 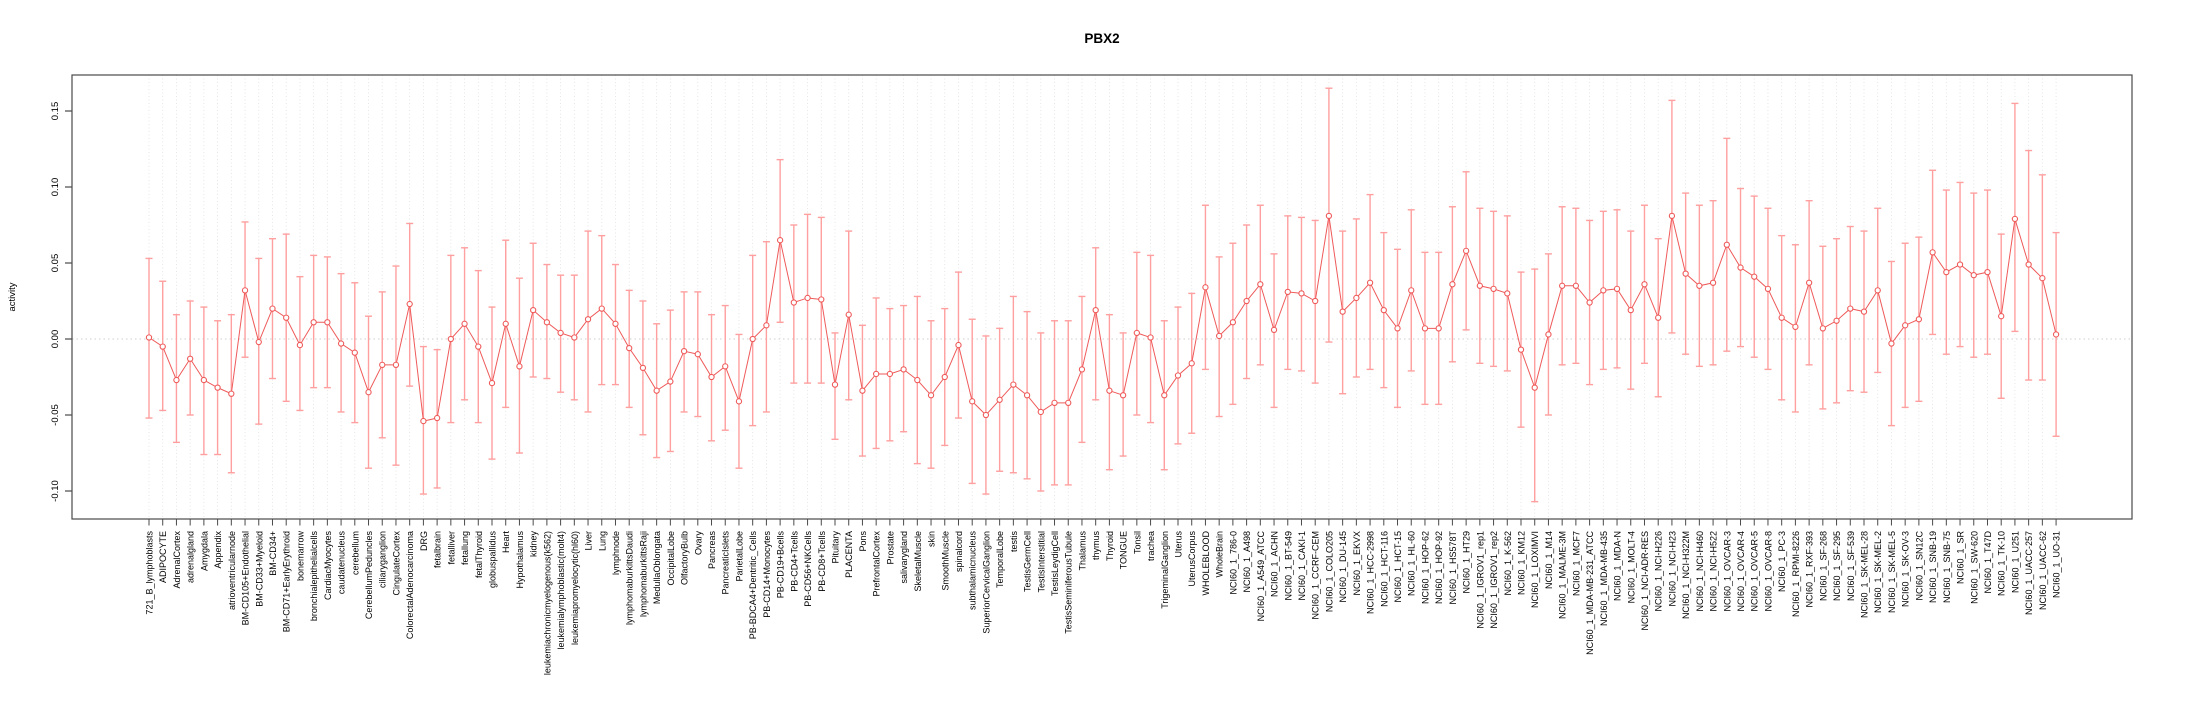 What do you see at coordinates (849, 554) in the screenshot?
I see `x-tick-label: PLACENTA` at bounding box center [849, 554].